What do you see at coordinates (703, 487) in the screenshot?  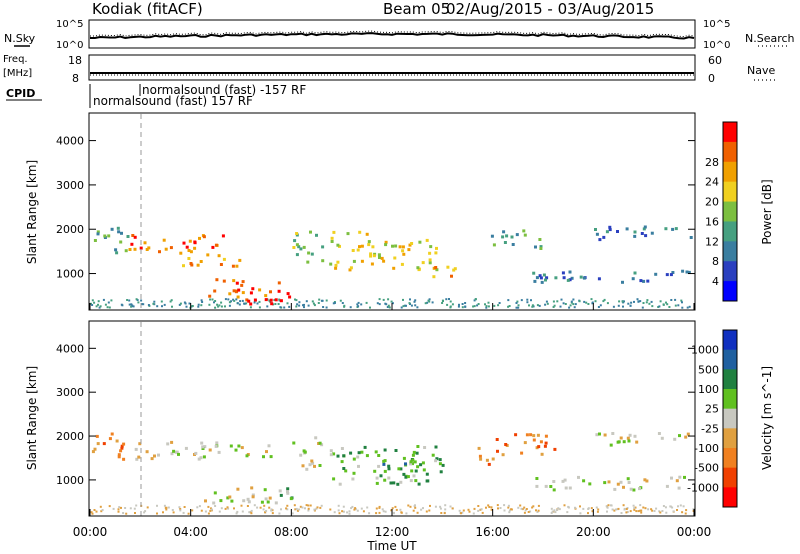 I see `colorbar-tick: -1000` at bounding box center [703, 487].